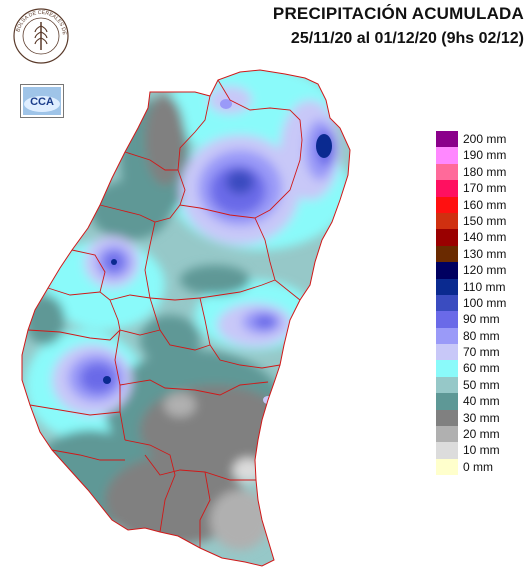 The height and width of the screenshot is (576, 530). I want to click on legend-label: 150 mm, so click(485, 220).